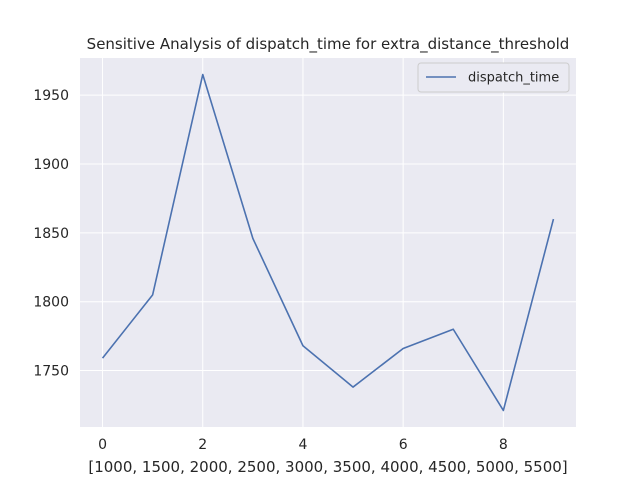 The height and width of the screenshot is (480, 640). What do you see at coordinates (51, 303) in the screenshot?
I see `y-tick-label: 1800` at bounding box center [51, 303].